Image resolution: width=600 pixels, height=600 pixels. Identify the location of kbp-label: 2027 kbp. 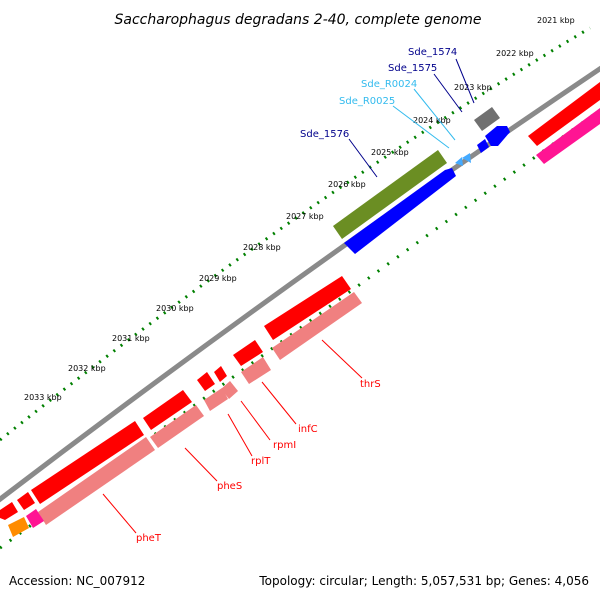
(305, 216).